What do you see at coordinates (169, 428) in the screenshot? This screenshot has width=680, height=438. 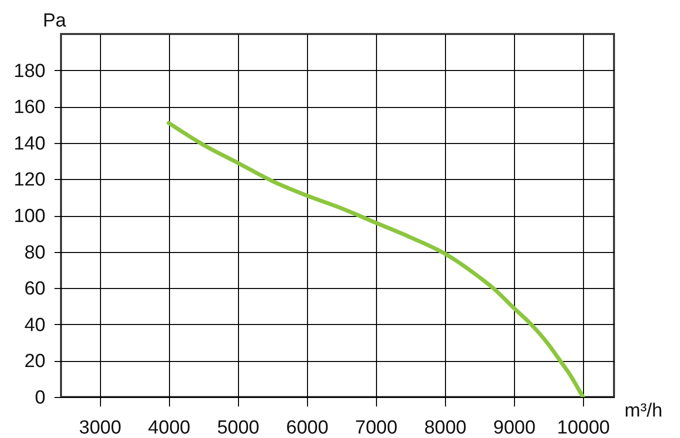 I see `x-tick-label: 4000` at bounding box center [169, 428].